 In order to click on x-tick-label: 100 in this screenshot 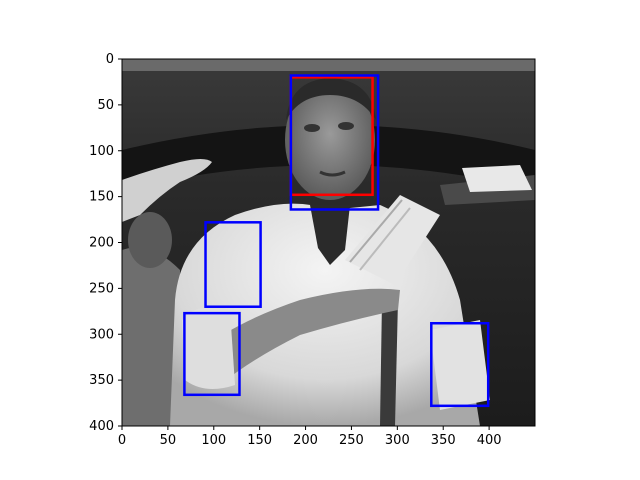, I will do `click(213, 440)`.